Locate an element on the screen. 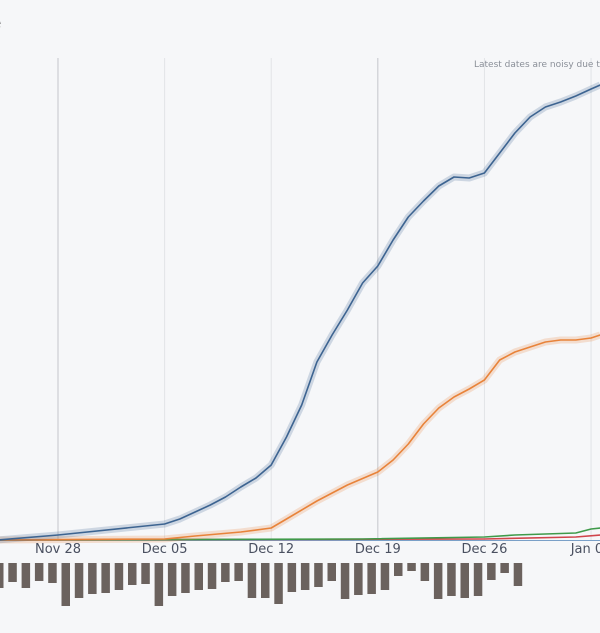 The width and height of the screenshot is (600, 633). x-tick-label: Nov 28 is located at coordinates (58, 549).